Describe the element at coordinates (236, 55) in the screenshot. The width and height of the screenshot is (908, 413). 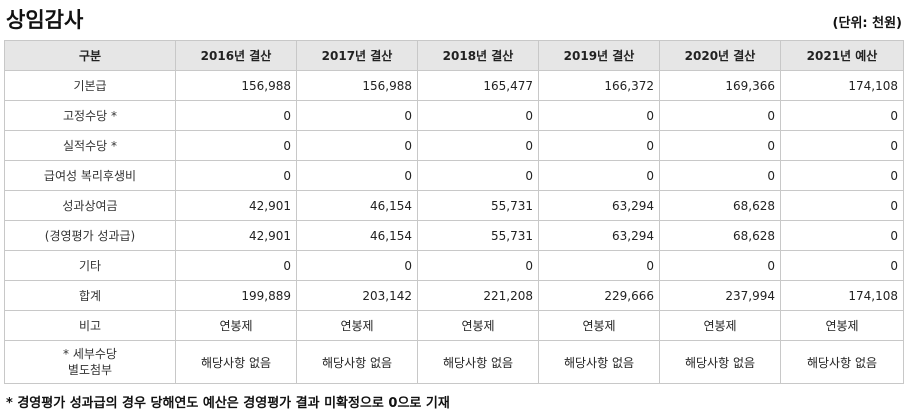
I see `header-2016: 2016년 결산` at that location.